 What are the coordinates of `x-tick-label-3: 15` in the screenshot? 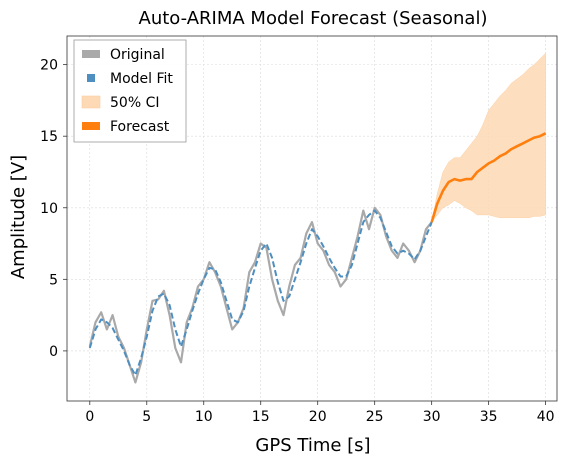 It's located at (261, 417).